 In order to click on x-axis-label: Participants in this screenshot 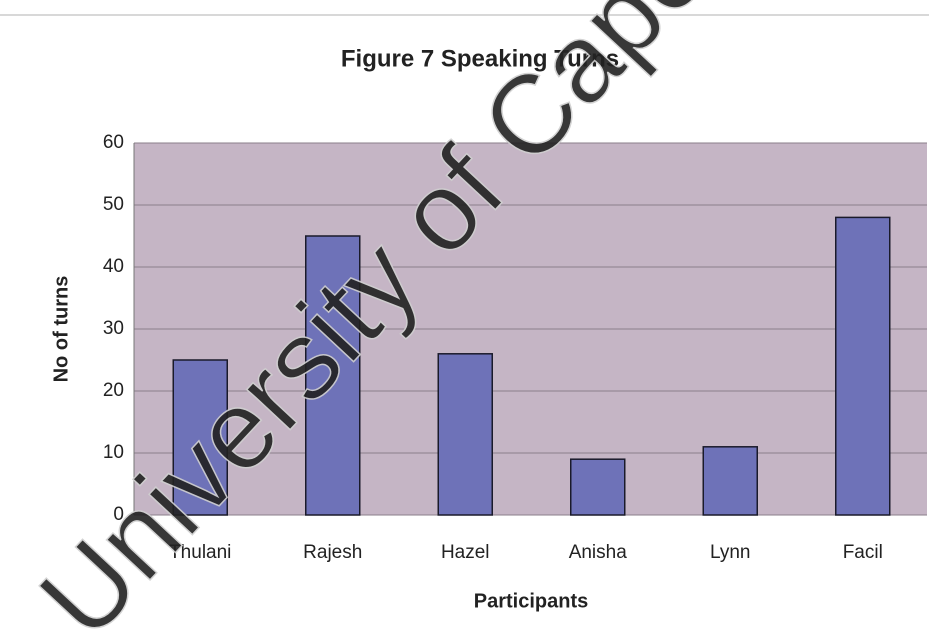, I will do `click(531, 601)`.